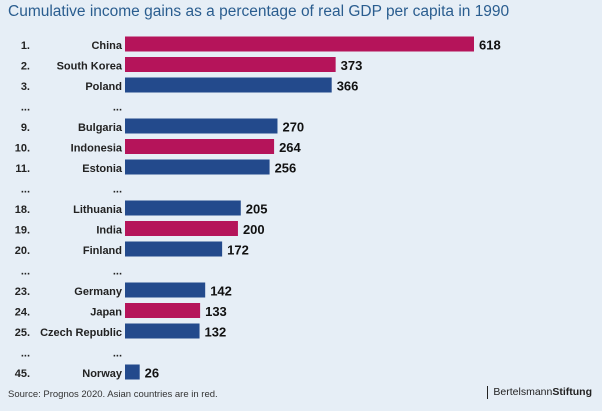 This screenshot has width=602, height=411. Describe the element at coordinates (22, 210) in the screenshot. I see `rank-label: 18.` at that location.